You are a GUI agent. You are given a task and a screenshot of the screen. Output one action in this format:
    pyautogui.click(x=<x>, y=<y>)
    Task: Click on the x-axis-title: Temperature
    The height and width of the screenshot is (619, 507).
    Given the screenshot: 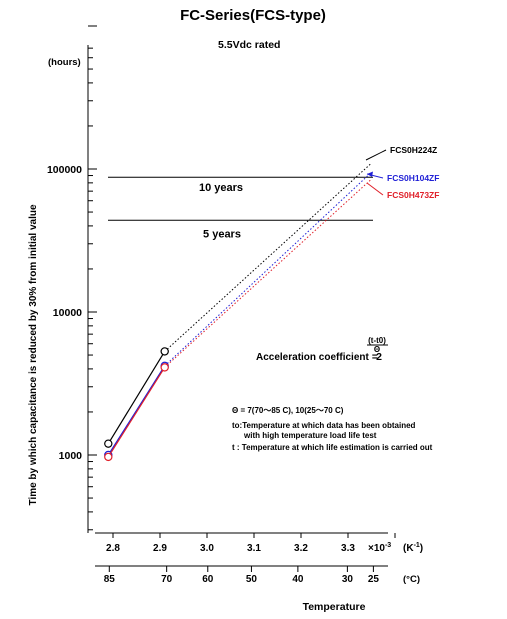 What is the action you would take?
    pyautogui.click(x=334, y=607)
    